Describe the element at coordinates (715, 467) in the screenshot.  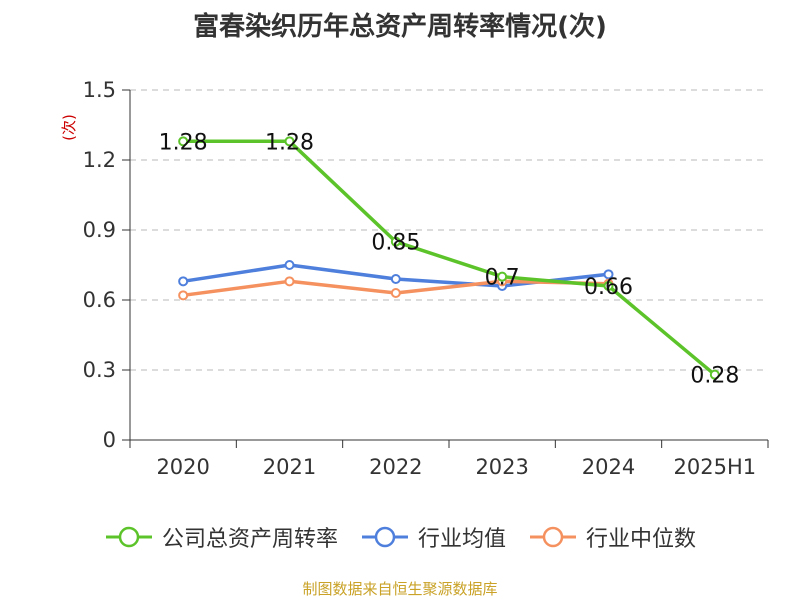
I see `x-tick-label: 2025H1` at that location.